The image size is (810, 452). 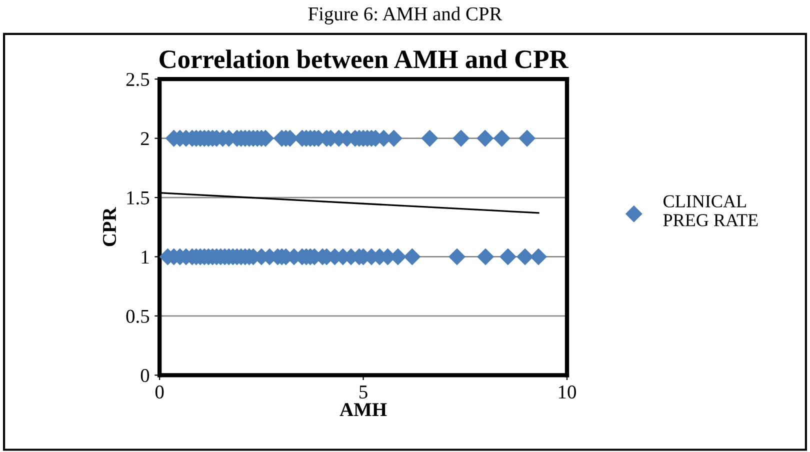 What do you see at coordinates (363, 409) in the screenshot?
I see `x-axis-title: AMH` at bounding box center [363, 409].